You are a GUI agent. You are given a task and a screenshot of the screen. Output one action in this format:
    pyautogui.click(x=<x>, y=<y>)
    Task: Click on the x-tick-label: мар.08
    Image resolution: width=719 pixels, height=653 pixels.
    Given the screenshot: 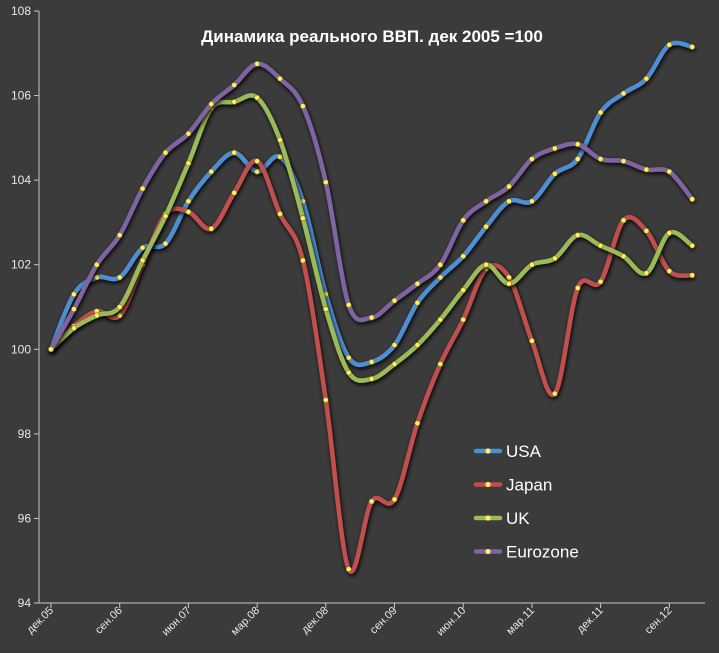 What is the action you would take?
    pyautogui.click(x=245, y=621)
    